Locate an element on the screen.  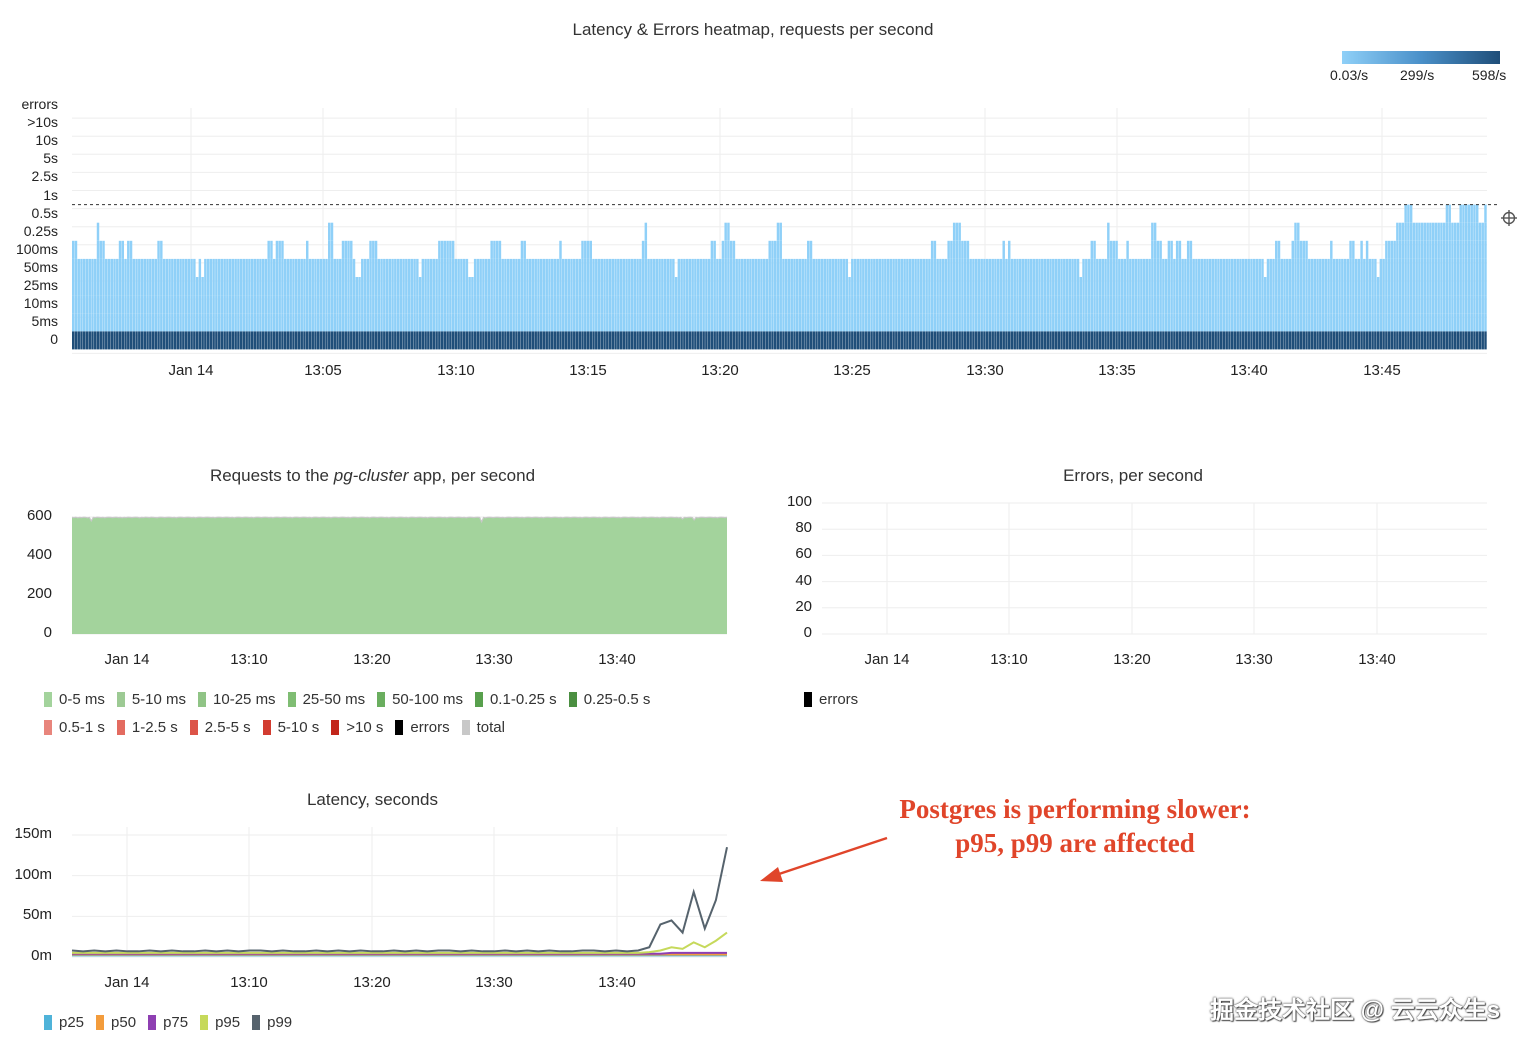
latency-legend-item: p75 is located at coordinates (168, 1022).